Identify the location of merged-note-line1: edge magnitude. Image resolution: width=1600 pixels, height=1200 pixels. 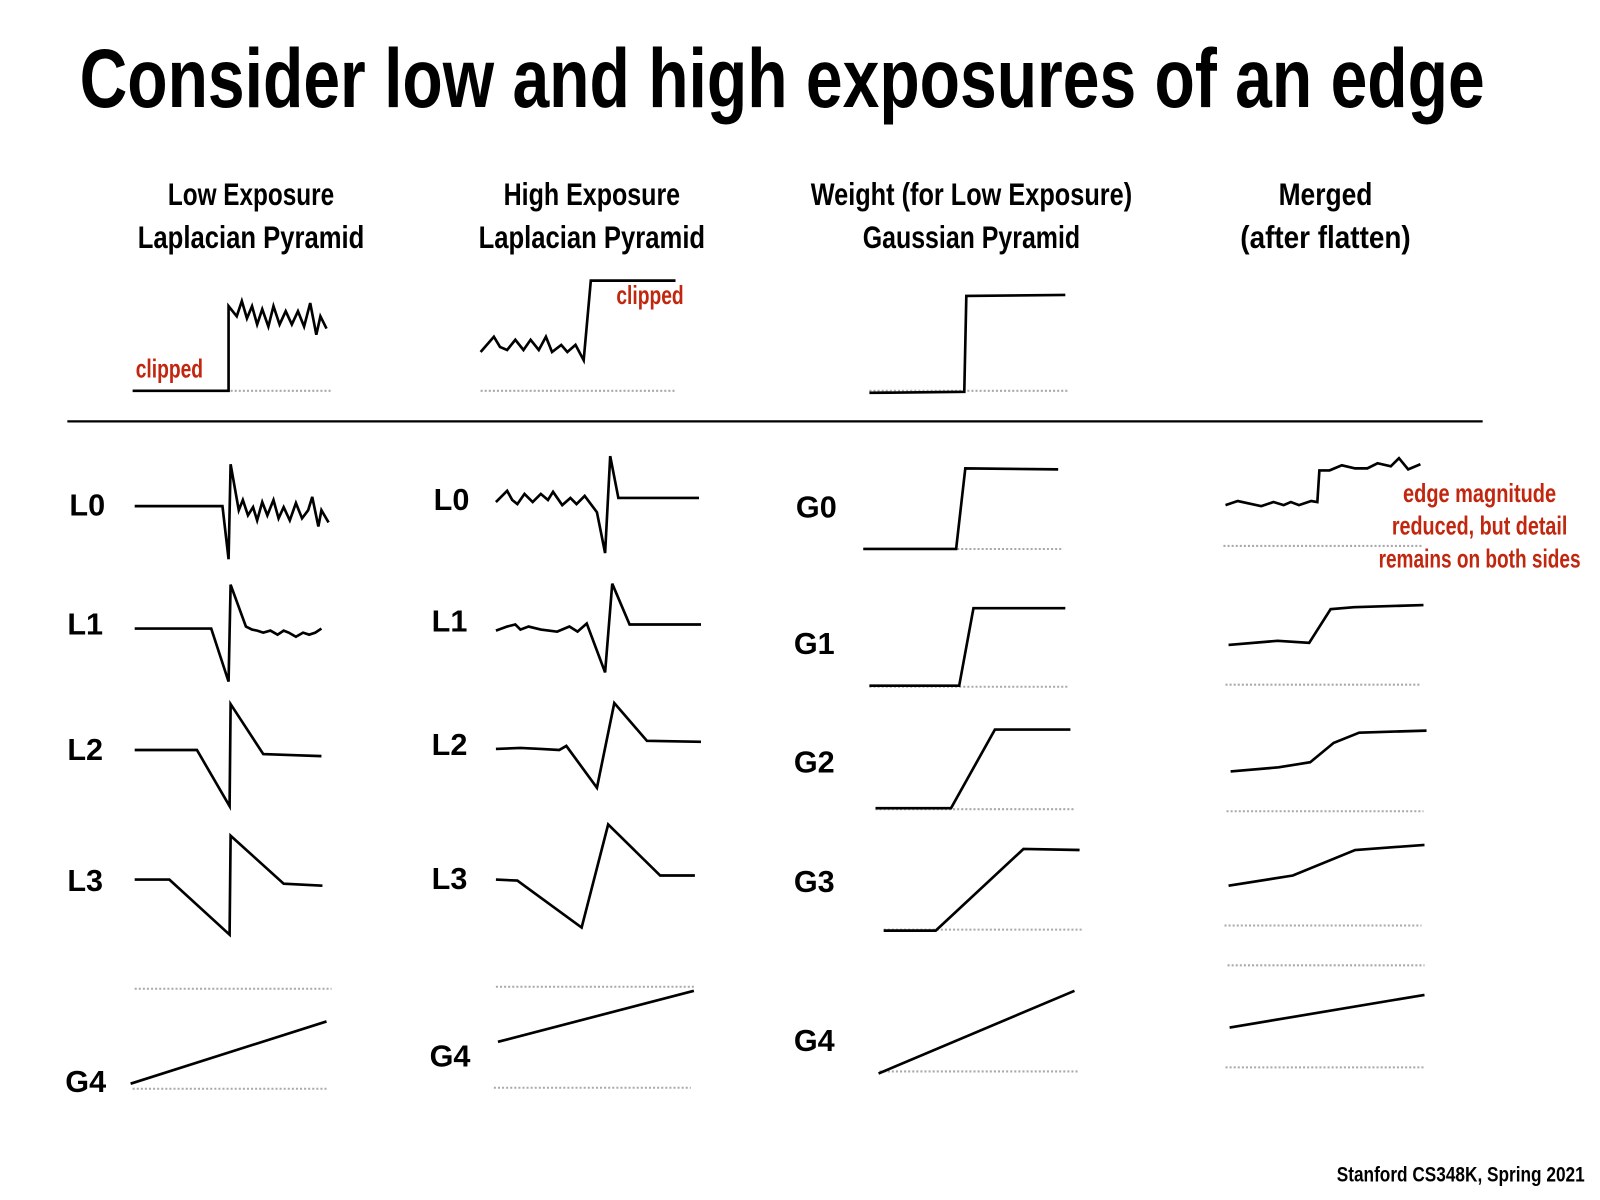
(1479, 494).